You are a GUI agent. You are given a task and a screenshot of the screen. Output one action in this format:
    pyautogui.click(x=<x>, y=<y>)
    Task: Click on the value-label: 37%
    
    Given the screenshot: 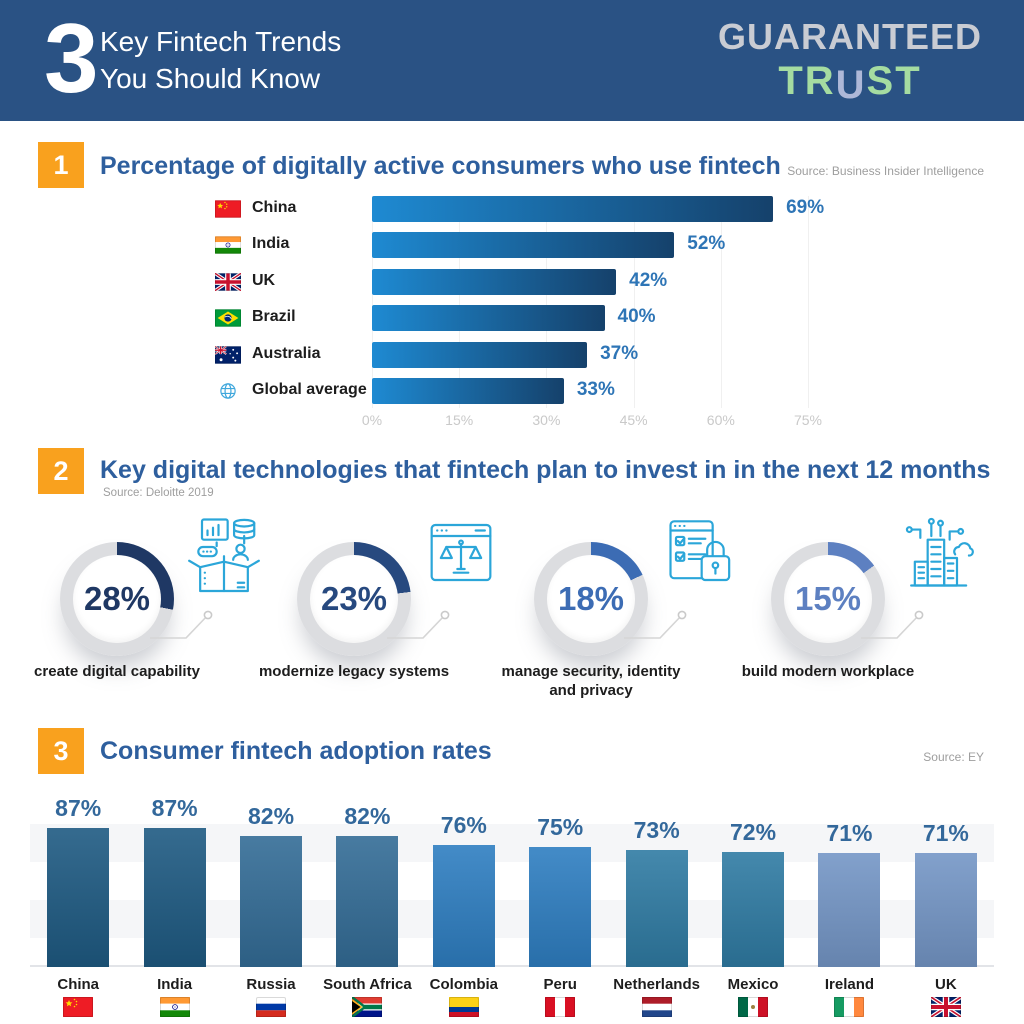 What is the action you would take?
    pyautogui.click(x=619, y=353)
    